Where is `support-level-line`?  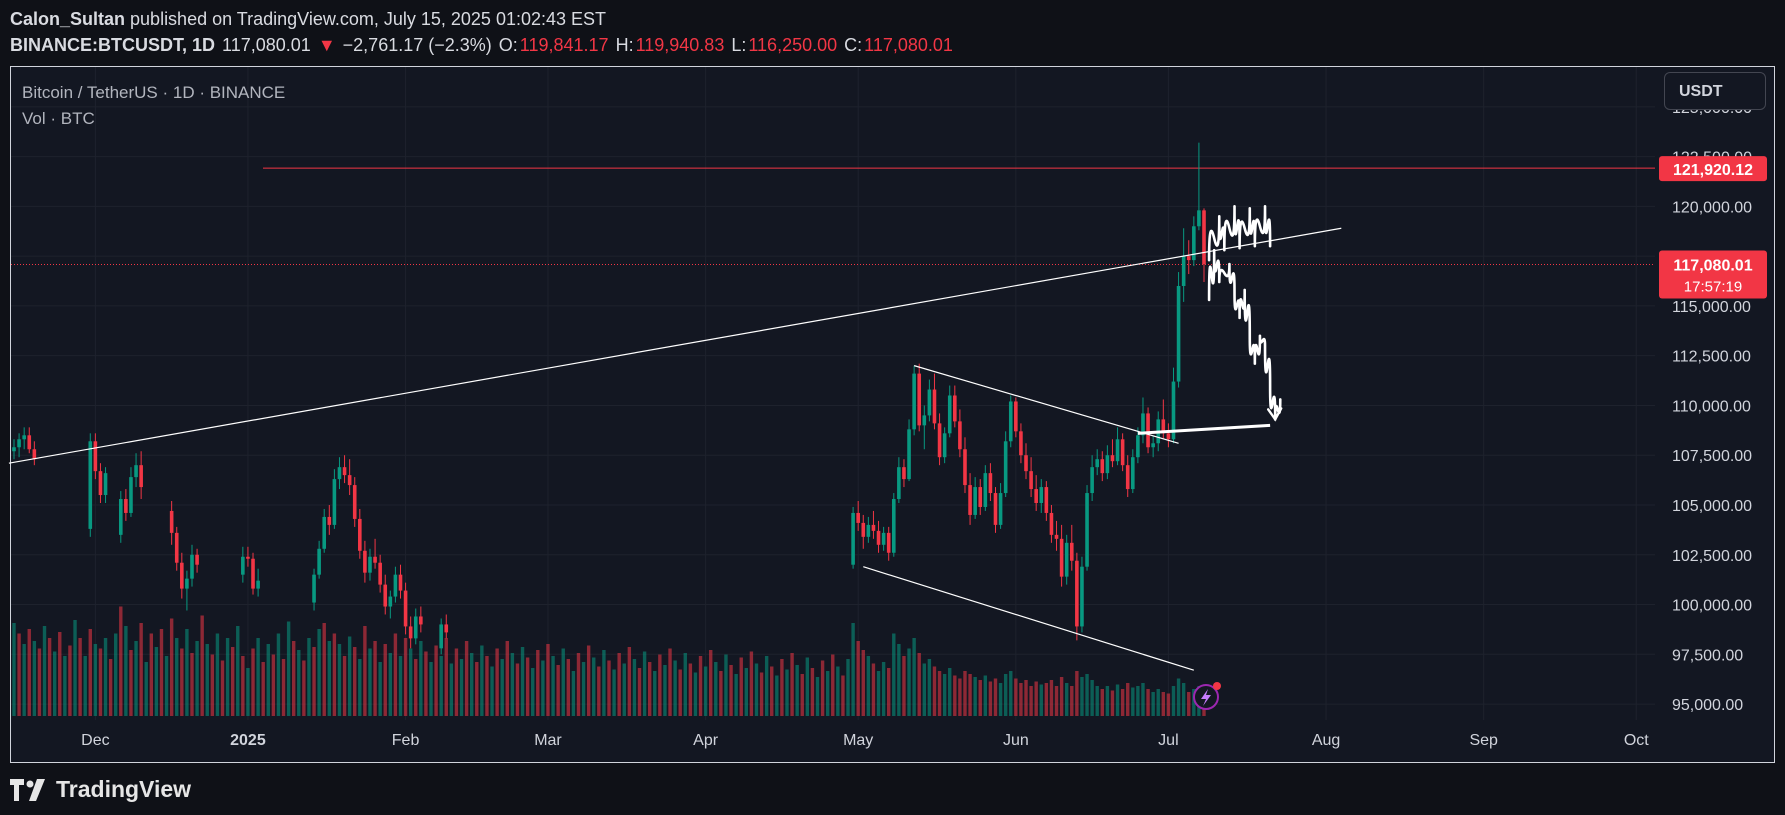 support-level-line is located at coordinates (1204, 429).